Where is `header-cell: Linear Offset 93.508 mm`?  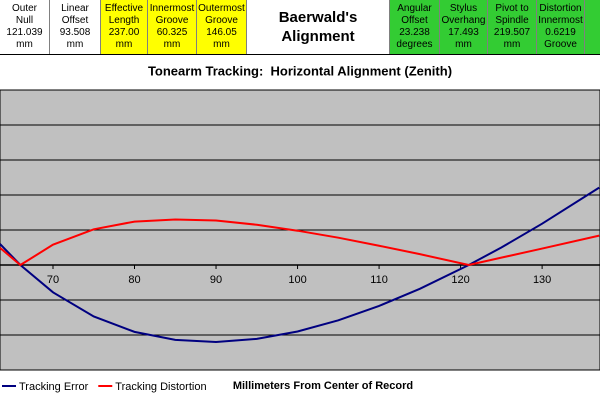
header-cell: Linear Offset 93.508 mm is located at coordinates (75, 27).